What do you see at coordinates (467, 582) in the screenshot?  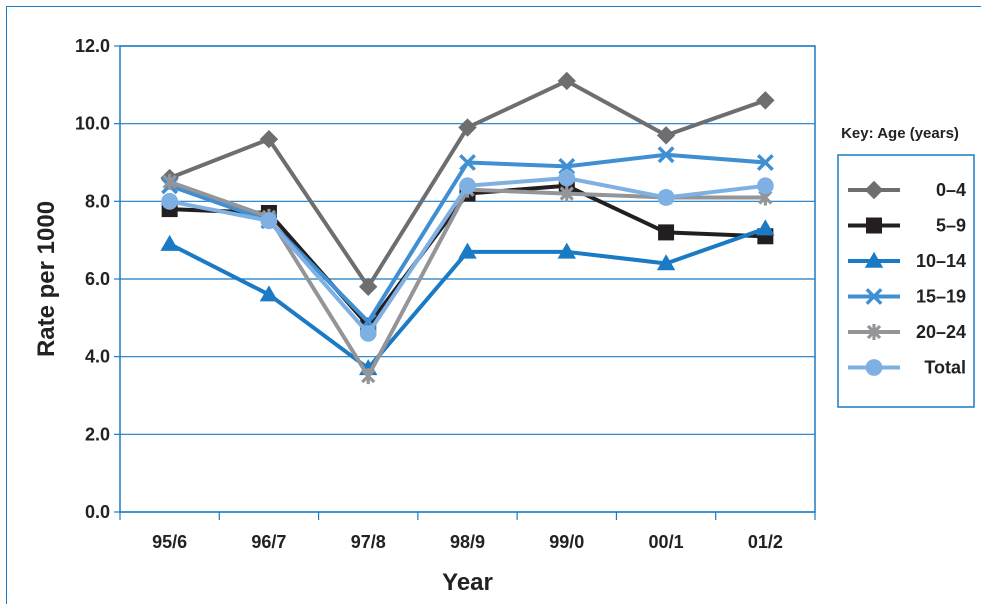 I see `x-axis-title: Year` at bounding box center [467, 582].